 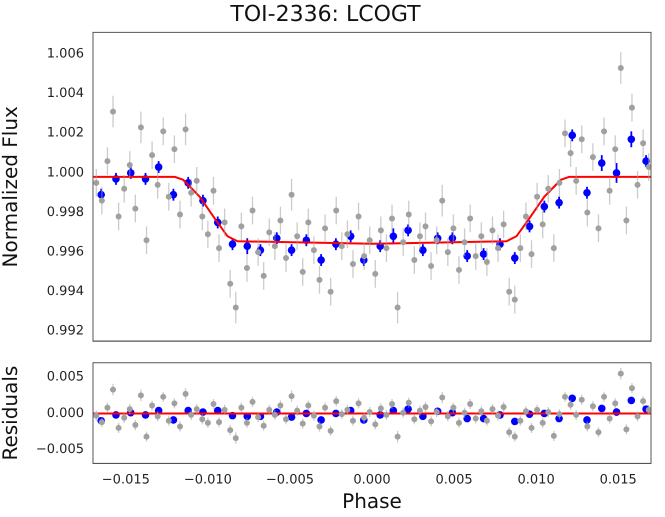 I want to click on y-axis-title: Normalized Flux, so click(x=11, y=187).